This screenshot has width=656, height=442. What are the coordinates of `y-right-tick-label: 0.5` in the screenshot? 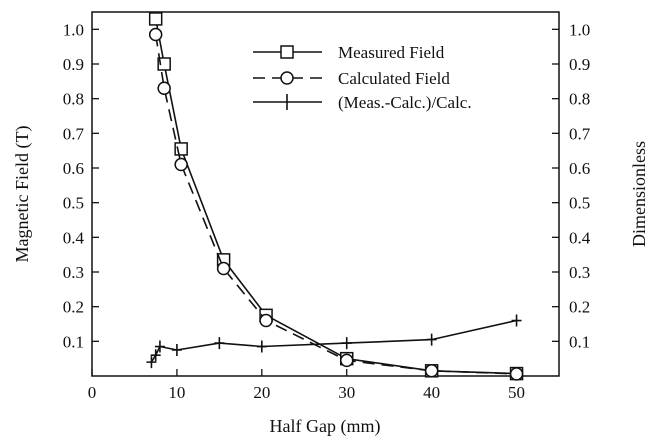 It's located at (579, 203).